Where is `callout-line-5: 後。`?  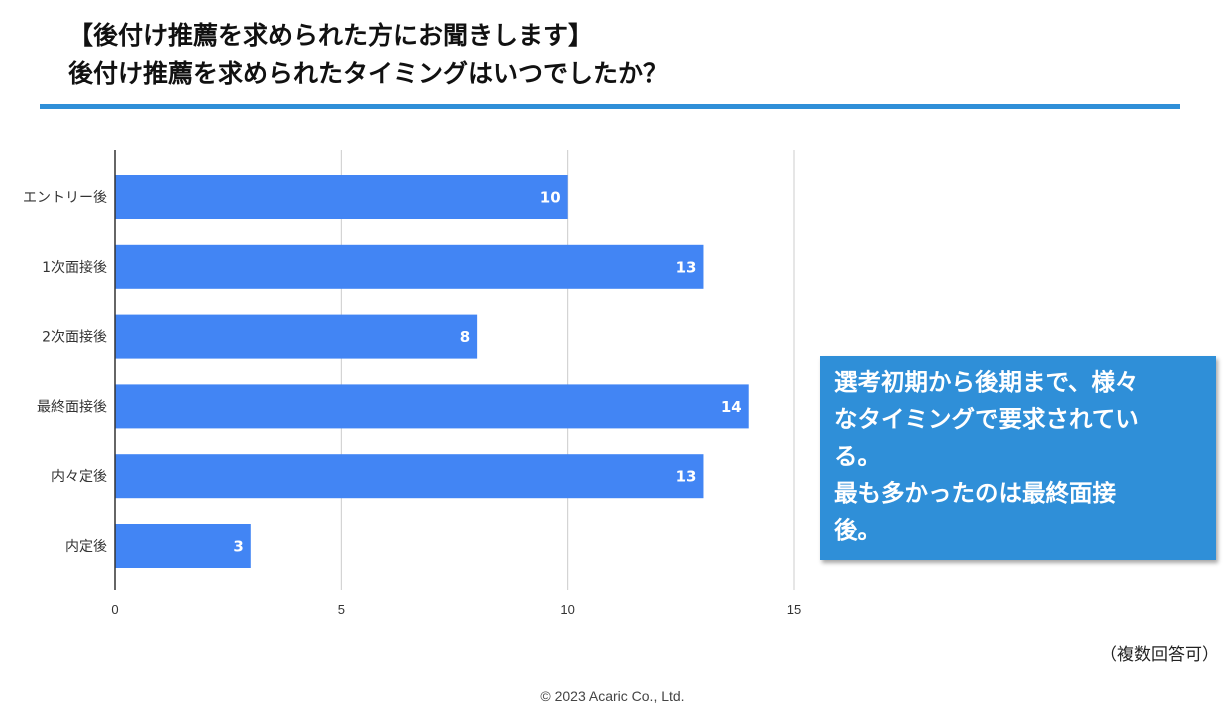 callout-line-5: 後。 is located at coordinates (857, 530).